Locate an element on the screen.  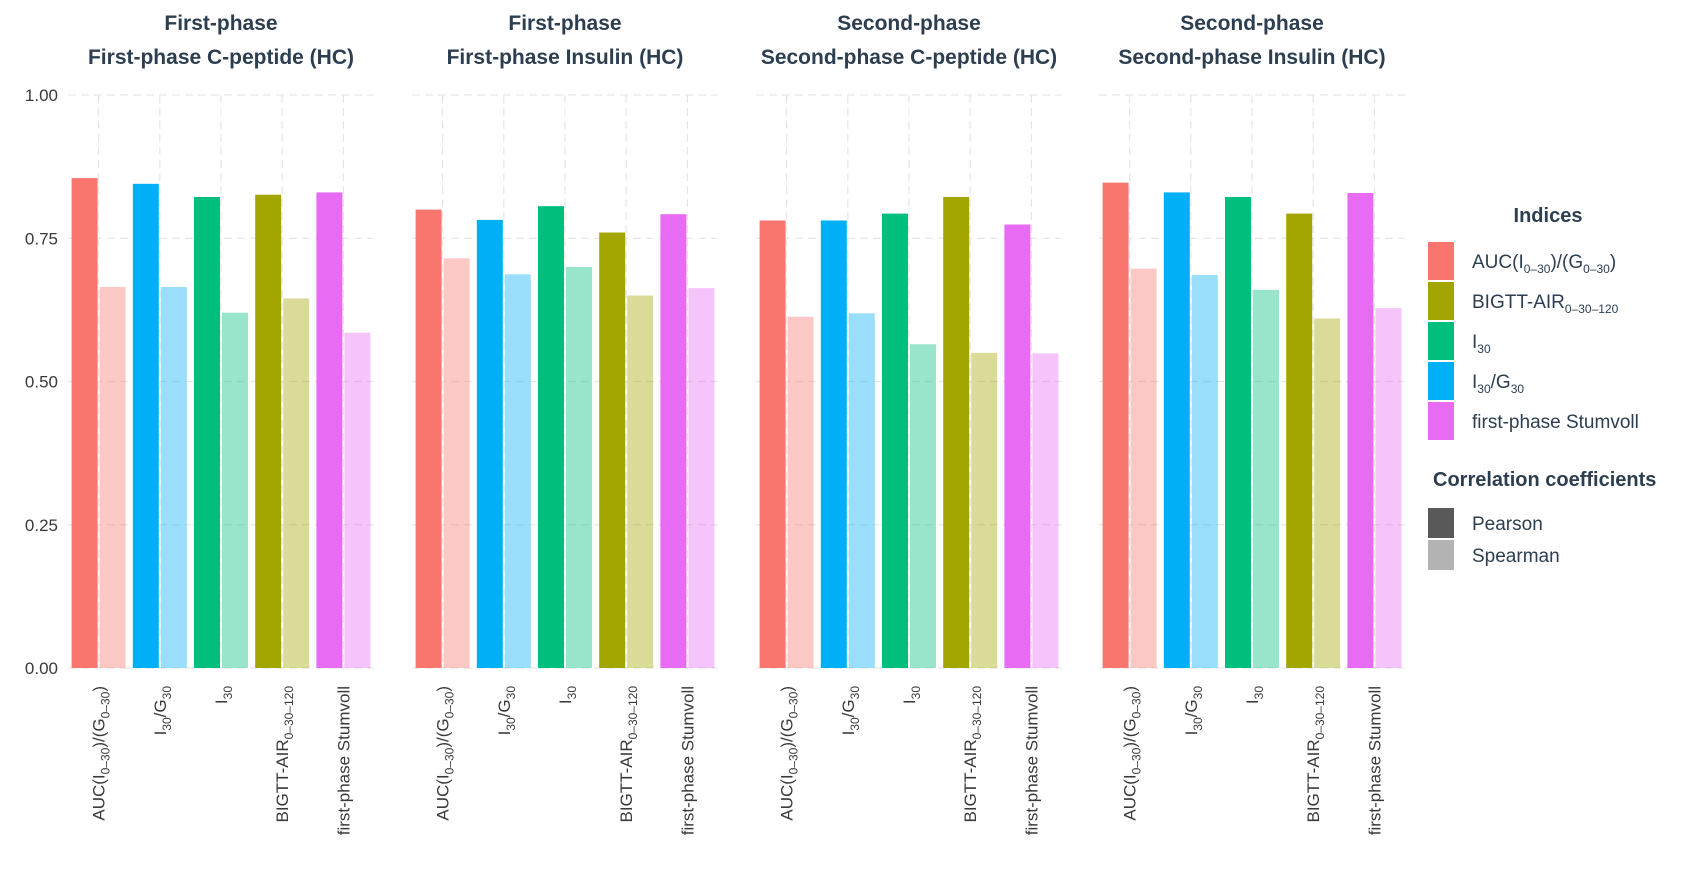
panel-title-line2: Second-phase Insulin (HC) is located at coordinates (1251, 57).